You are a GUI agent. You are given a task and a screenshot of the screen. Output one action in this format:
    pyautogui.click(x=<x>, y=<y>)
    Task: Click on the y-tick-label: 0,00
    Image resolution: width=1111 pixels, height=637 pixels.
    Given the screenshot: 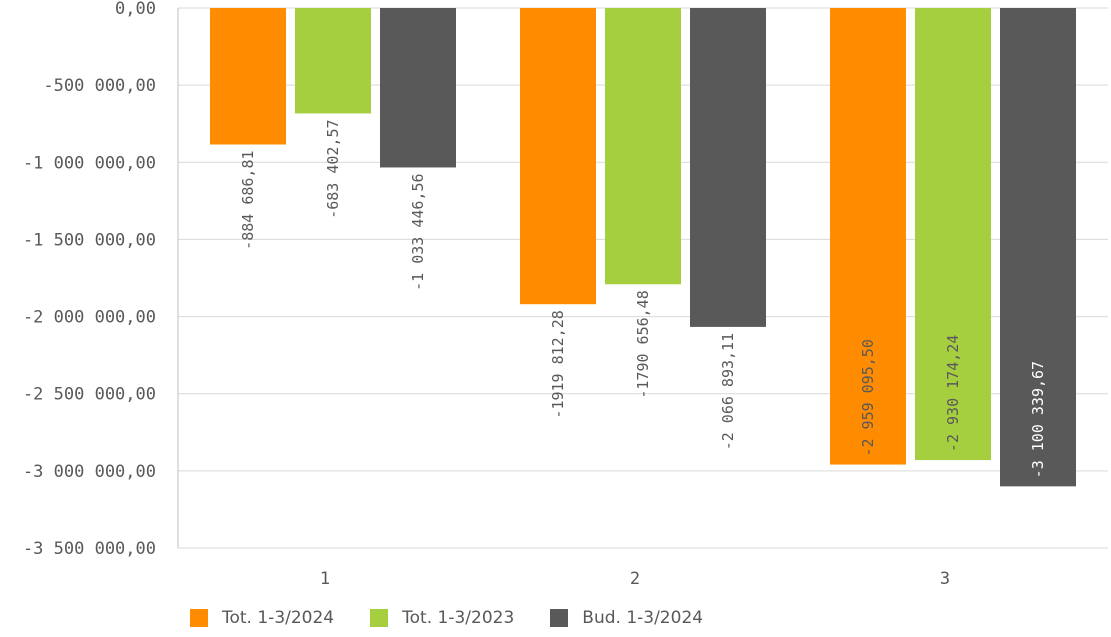 What is the action you would take?
    pyautogui.click(x=135, y=9)
    